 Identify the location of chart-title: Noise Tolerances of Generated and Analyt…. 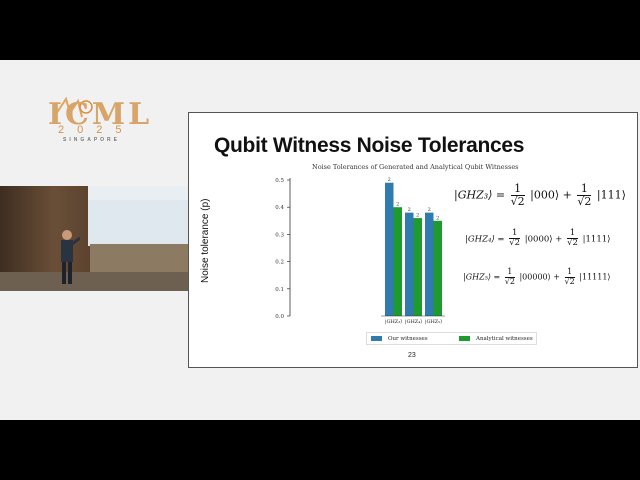
(415, 167).